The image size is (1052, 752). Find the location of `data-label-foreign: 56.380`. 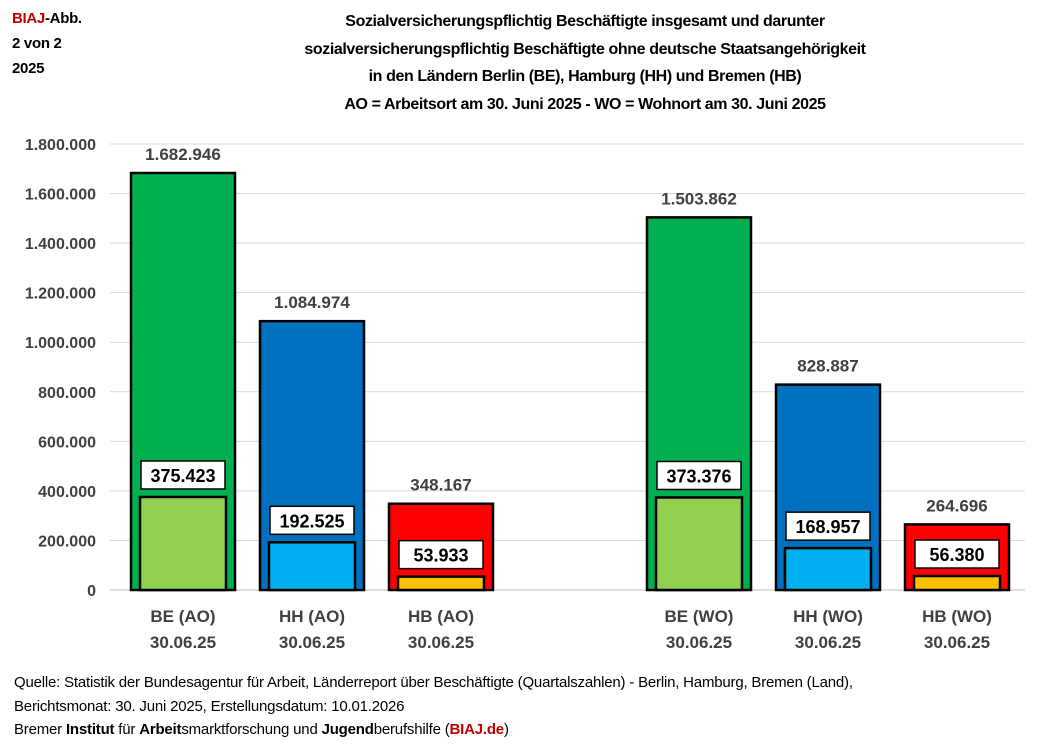

data-label-foreign: 56.380 is located at coordinates (956, 555).